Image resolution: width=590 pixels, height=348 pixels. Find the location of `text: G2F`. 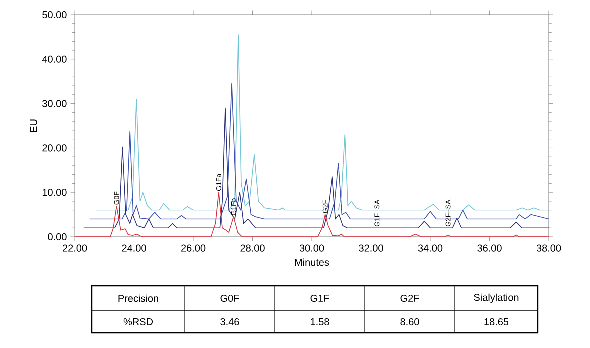

text: G2F is located at coordinates (410, 298).